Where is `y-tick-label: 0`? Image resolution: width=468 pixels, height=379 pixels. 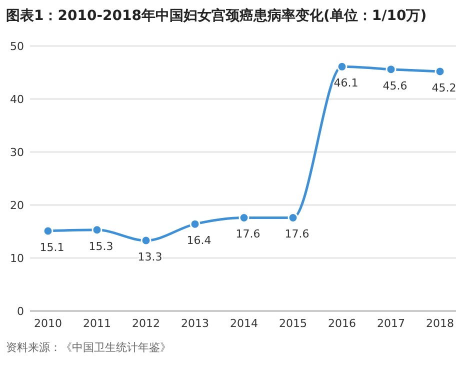
y-tick-label: 0 is located at coordinates (20, 311).